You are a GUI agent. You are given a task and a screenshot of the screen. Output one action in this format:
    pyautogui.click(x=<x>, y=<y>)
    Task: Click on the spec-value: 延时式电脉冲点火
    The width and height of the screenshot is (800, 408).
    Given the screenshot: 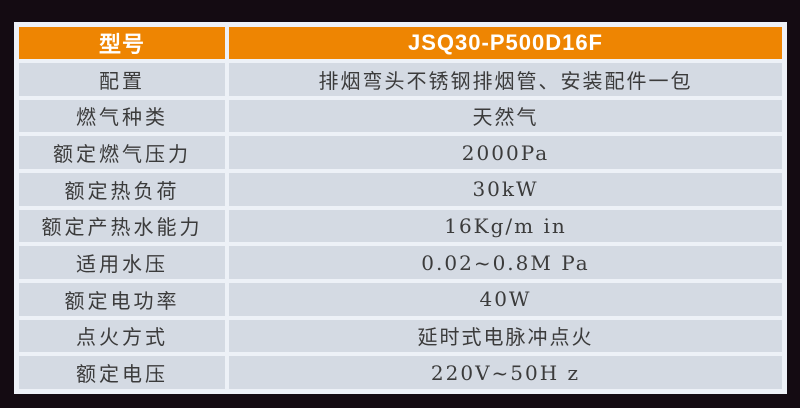 What is the action you would take?
    pyautogui.click(x=505, y=336)
    